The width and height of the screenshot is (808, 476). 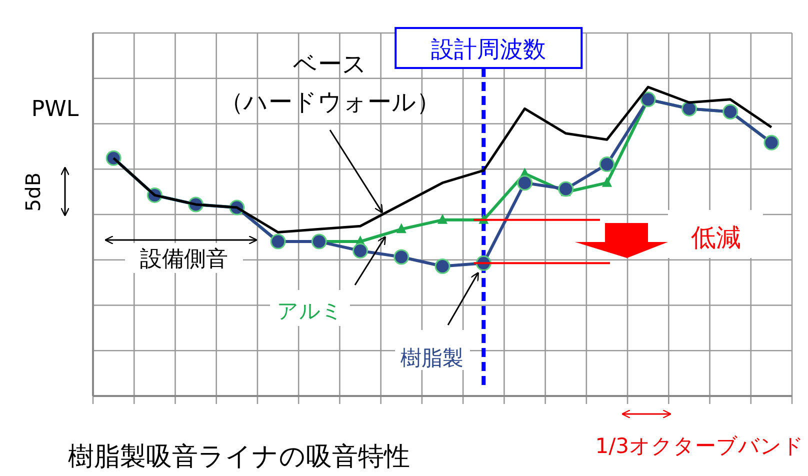 I want to click on text: 樹脂製吸音ライナの吸音特性, so click(x=239, y=457).